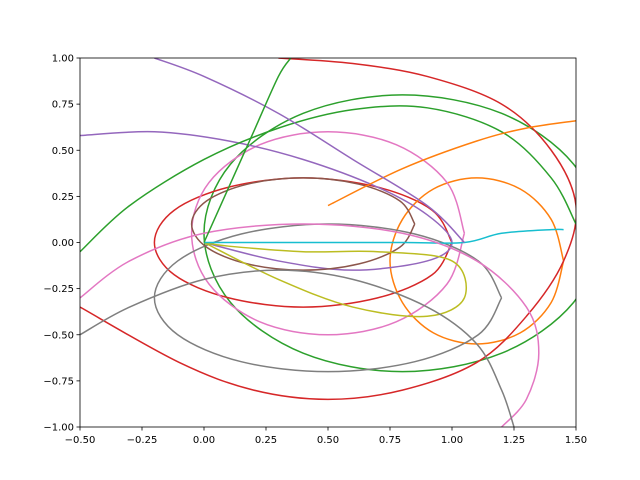 Image resolution: width=640 pixels, height=480 pixels. Describe the element at coordinates (63, 243) in the screenshot. I see `y-tick-label: 0.00` at that location.